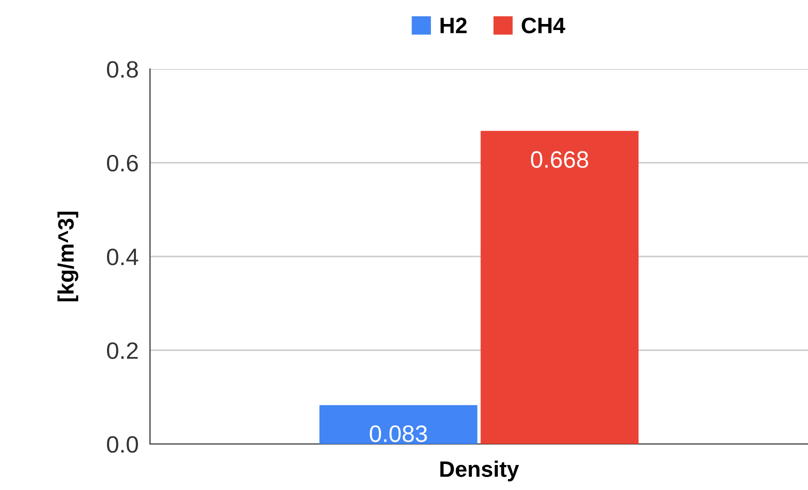 Image resolution: width=808 pixels, height=490 pixels. What do you see at coordinates (67, 257) in the screenshot?
I see `y-axis-title: [kg/m^3]` at bounding box center [67, 257].